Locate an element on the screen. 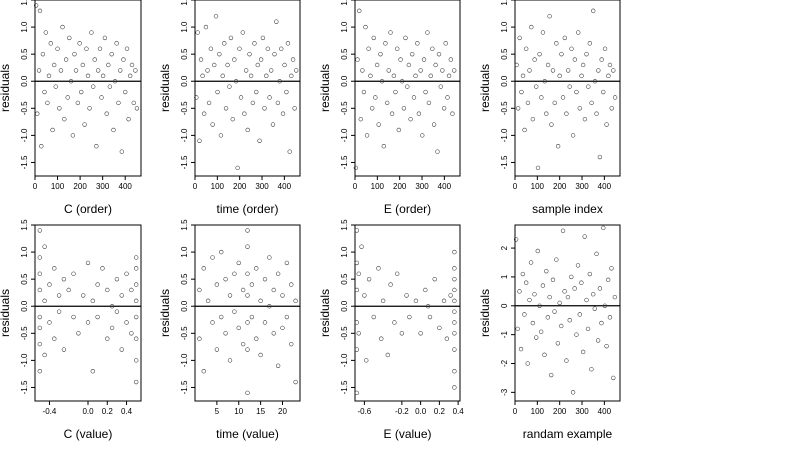 Image resolution: width=800 pixels, height=450 pixels. y-tick-label: -1.0 is located at coordinates (184, 135).